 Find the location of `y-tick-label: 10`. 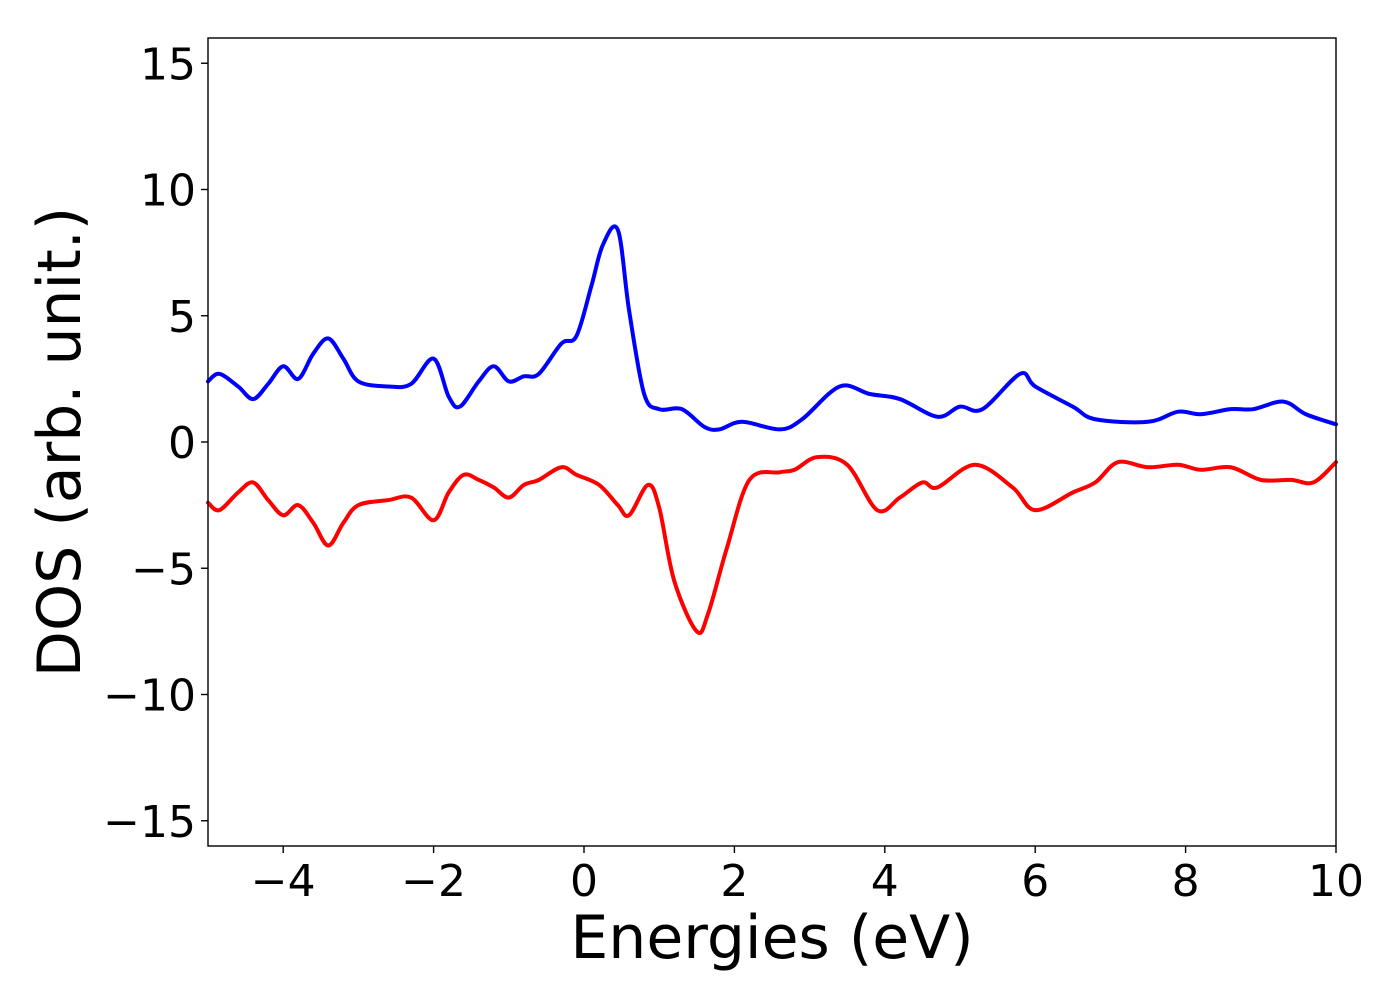

y-tick-label: 10 is located at coordinates (168, 191).